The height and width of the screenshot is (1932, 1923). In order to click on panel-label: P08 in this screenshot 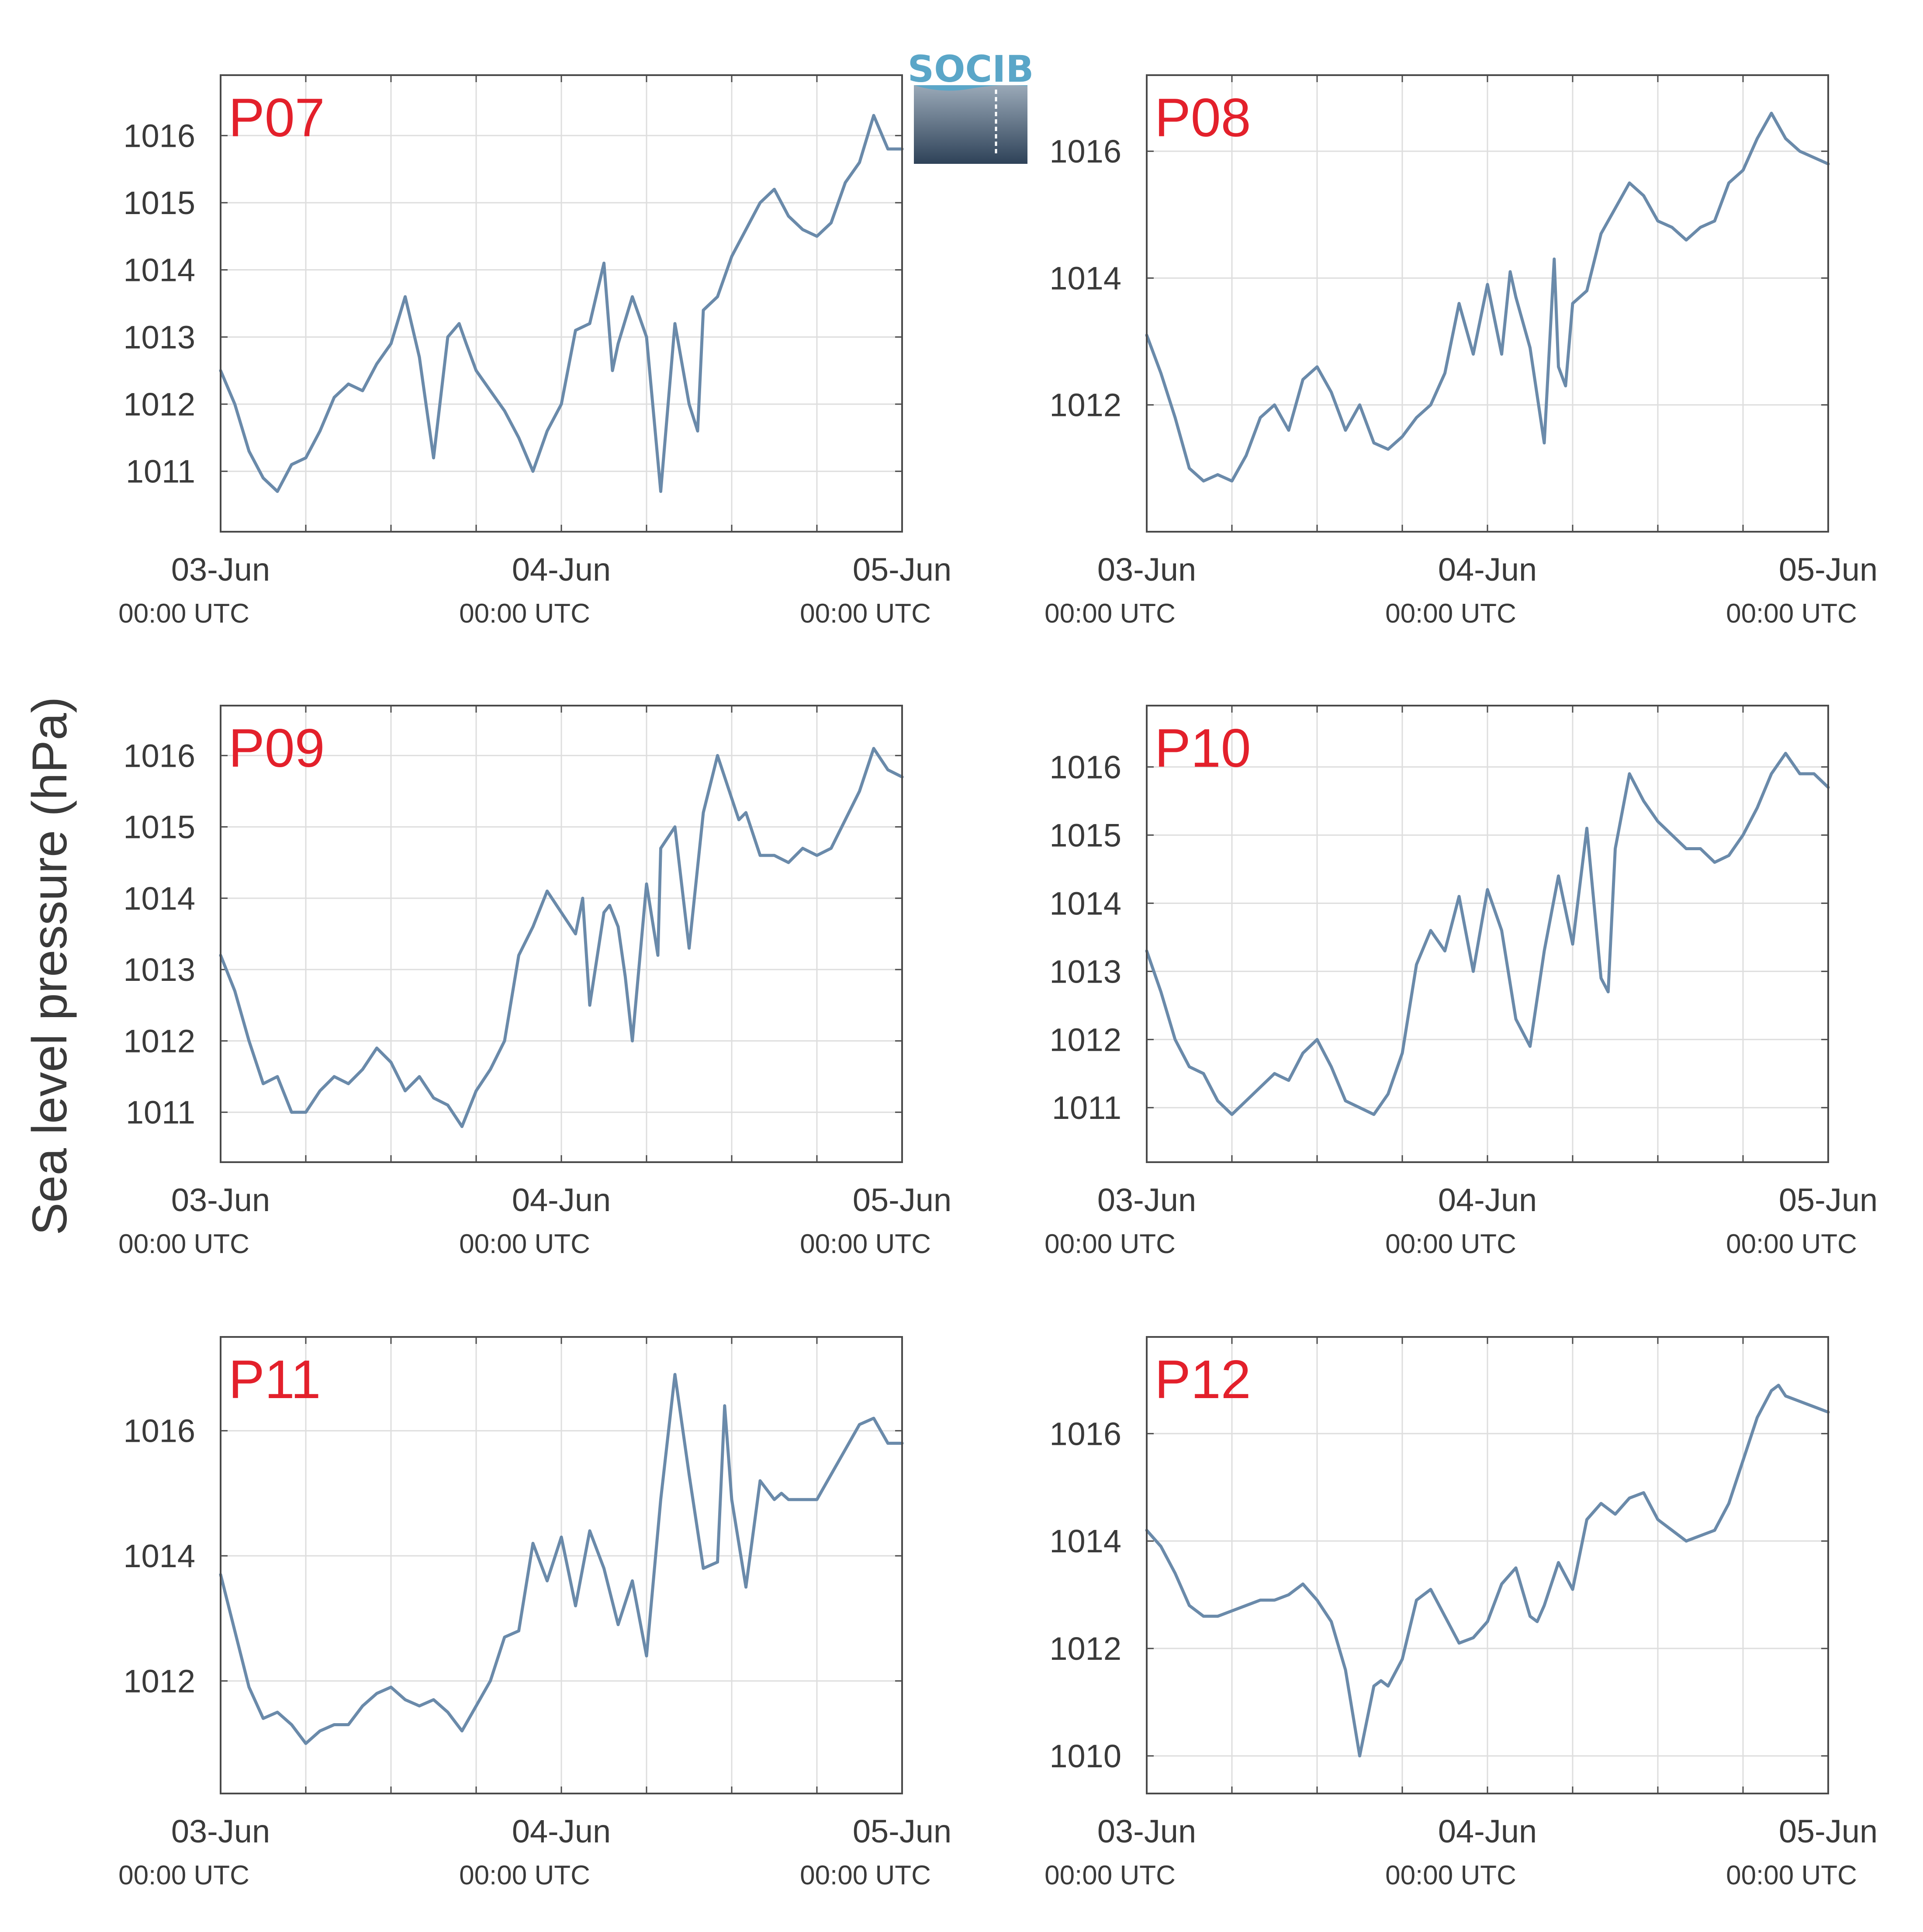, I will do `click(1203, 118)`.